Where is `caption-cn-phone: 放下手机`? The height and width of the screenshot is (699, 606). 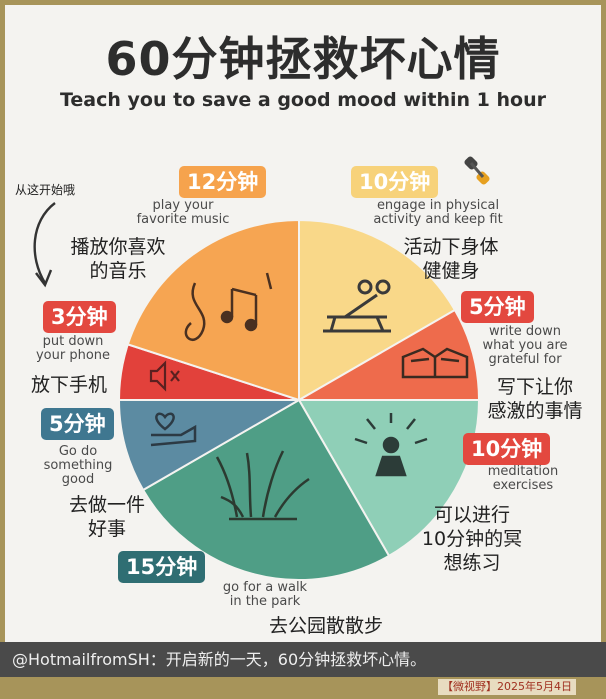 caption-cn-phone: 放下手机 is located at coordinates (68, 385).